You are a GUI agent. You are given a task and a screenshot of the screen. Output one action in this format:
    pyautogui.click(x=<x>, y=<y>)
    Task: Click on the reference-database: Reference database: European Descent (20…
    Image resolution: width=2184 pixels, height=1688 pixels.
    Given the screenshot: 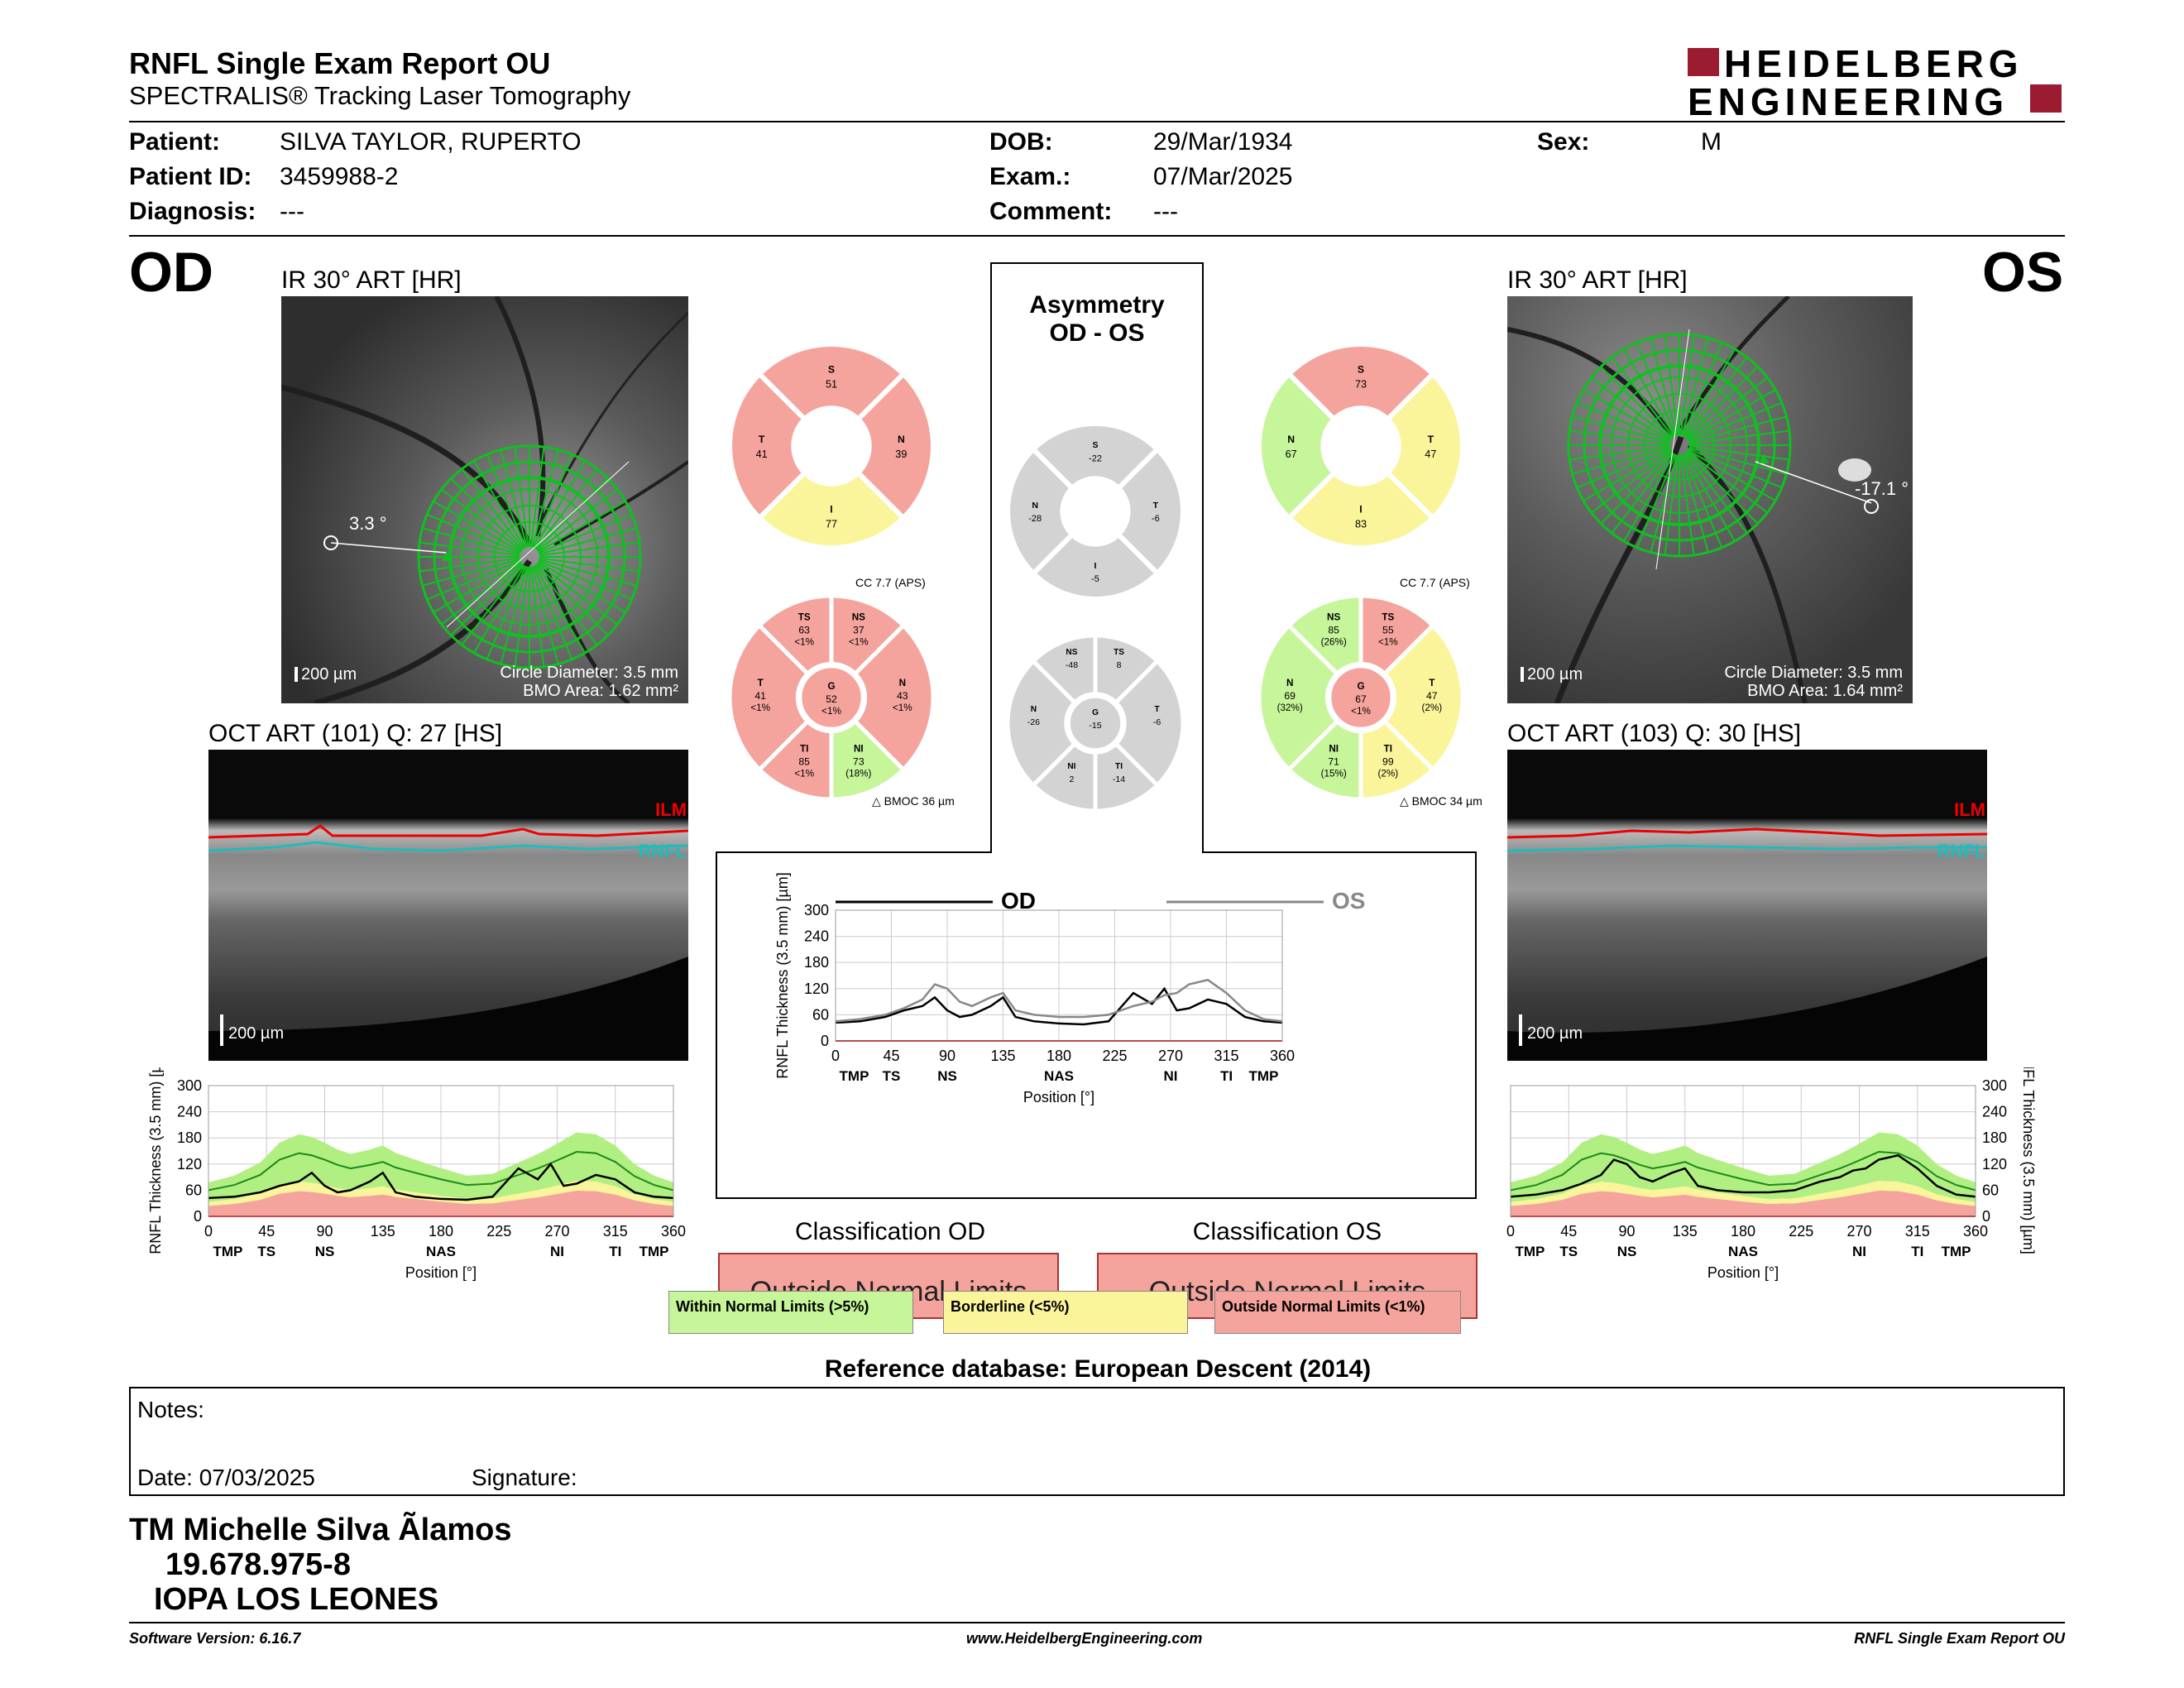 What is the action you would take?
    pyautogui.click(x=1098, y=1369)
    